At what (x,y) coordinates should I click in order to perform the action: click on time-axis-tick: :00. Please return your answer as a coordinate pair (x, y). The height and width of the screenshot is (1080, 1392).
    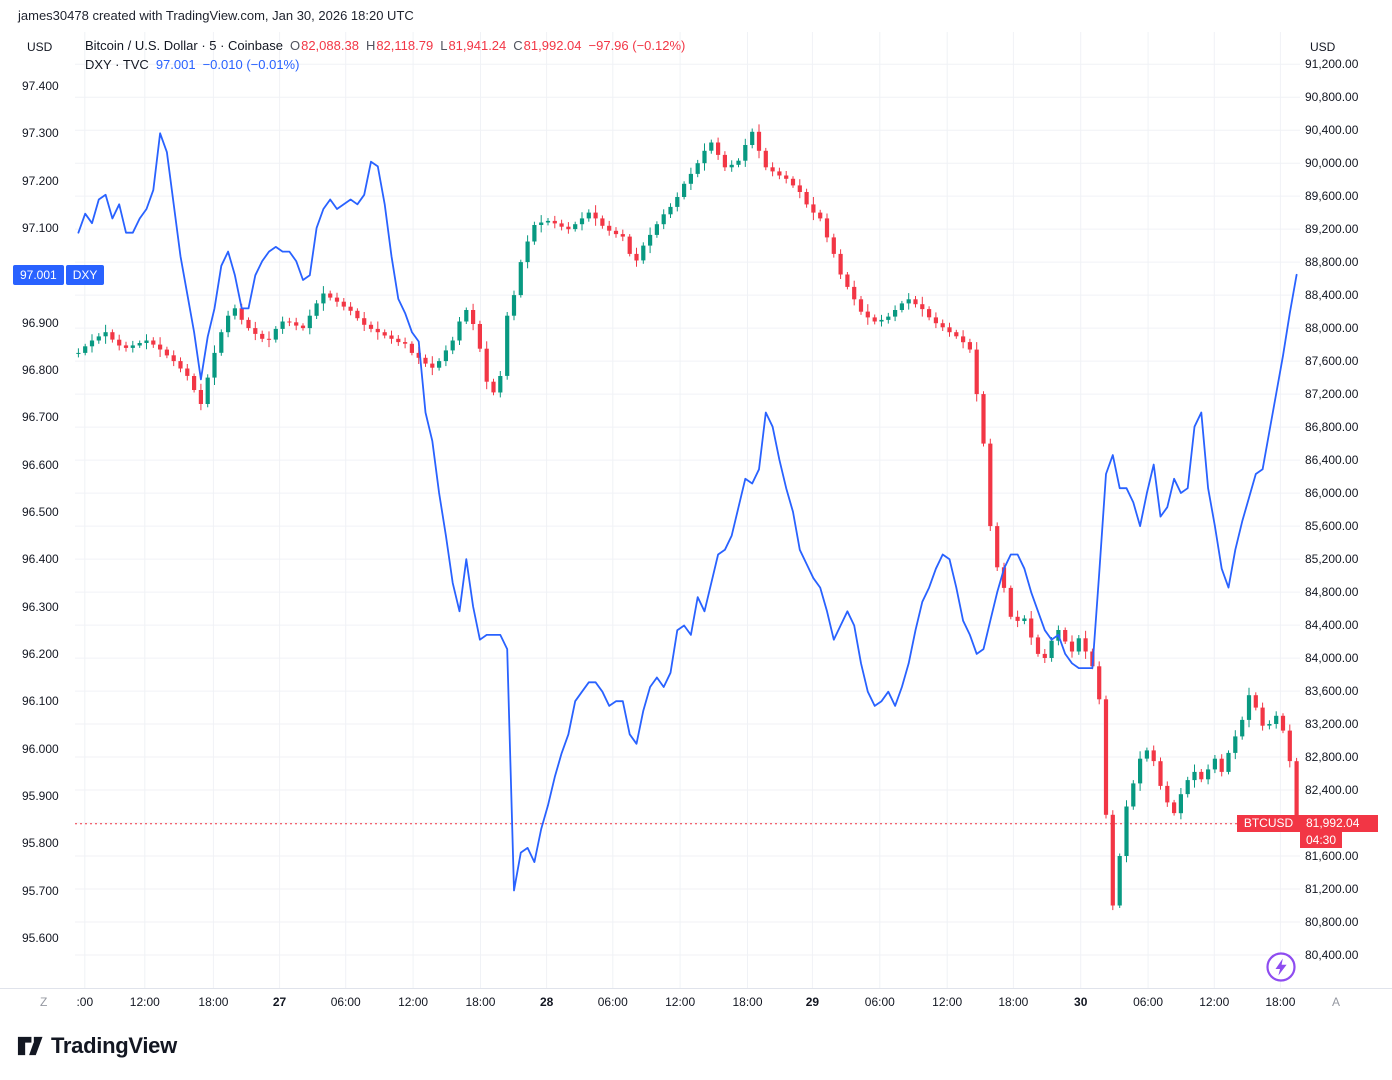
    Looking at the image, I should click on (85, 1002).